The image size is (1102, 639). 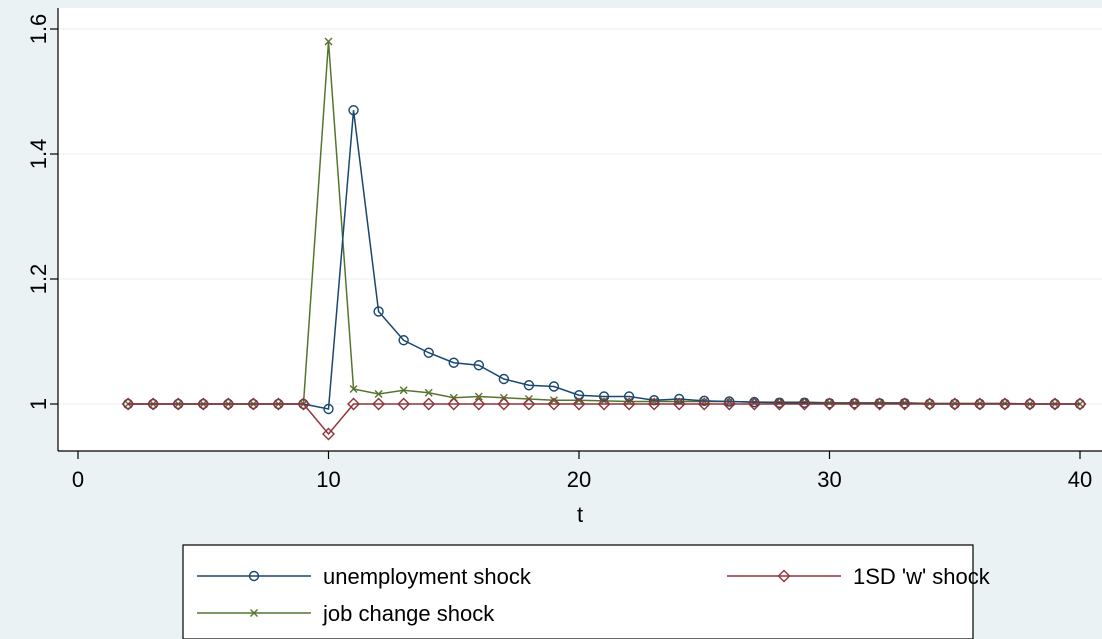 What do you see at coordinates (328, 479) in the screenshot?
I see `x-tick-label: 10` at bounding box center [328, 479].